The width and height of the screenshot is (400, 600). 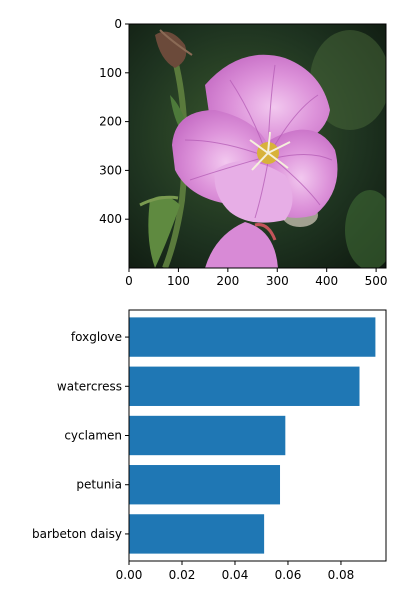 I want to click on image-y-tick-label: 300, so click(x=110, y=170).